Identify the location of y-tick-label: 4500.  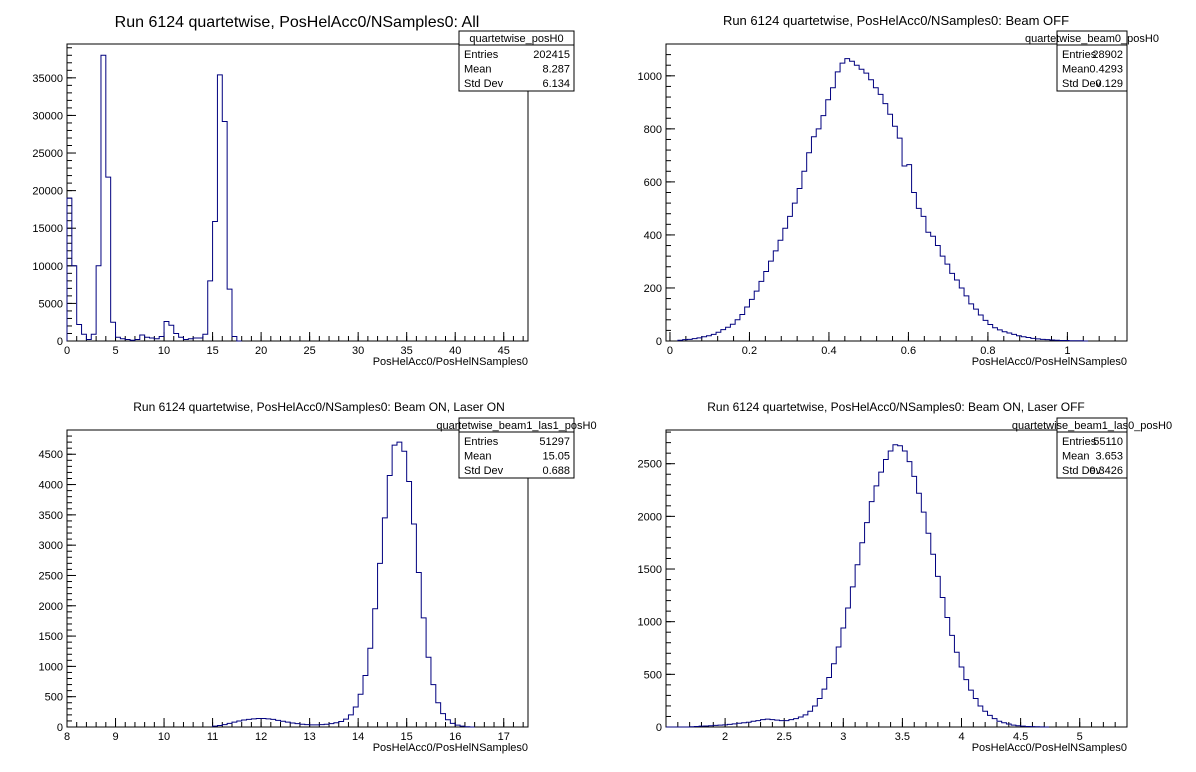
(51, 455).